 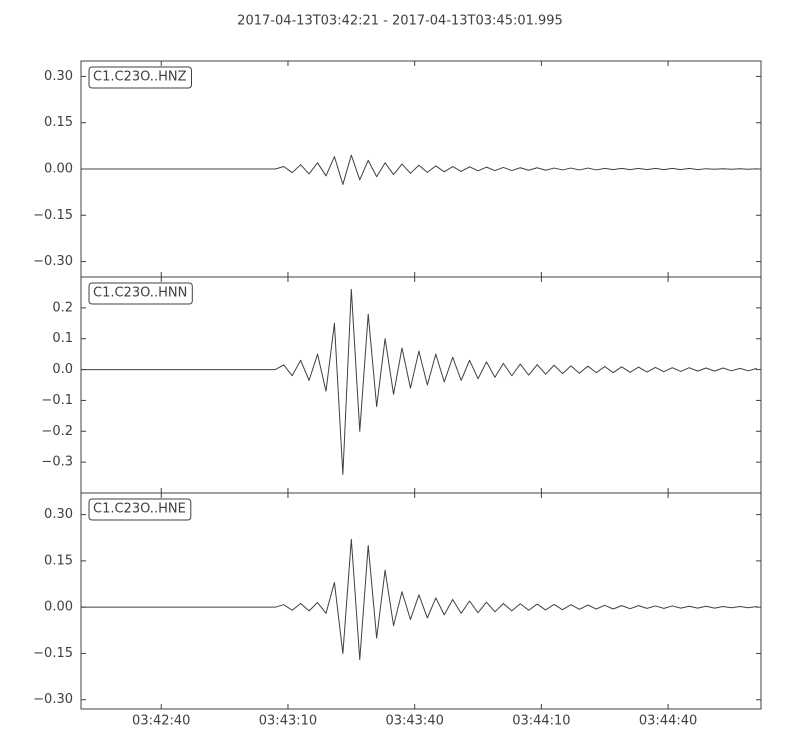 What do you see at coordinates (57, 400) in the screenshot?
I see `y-tick-label: −0.1` at bounding box center [57, 400].